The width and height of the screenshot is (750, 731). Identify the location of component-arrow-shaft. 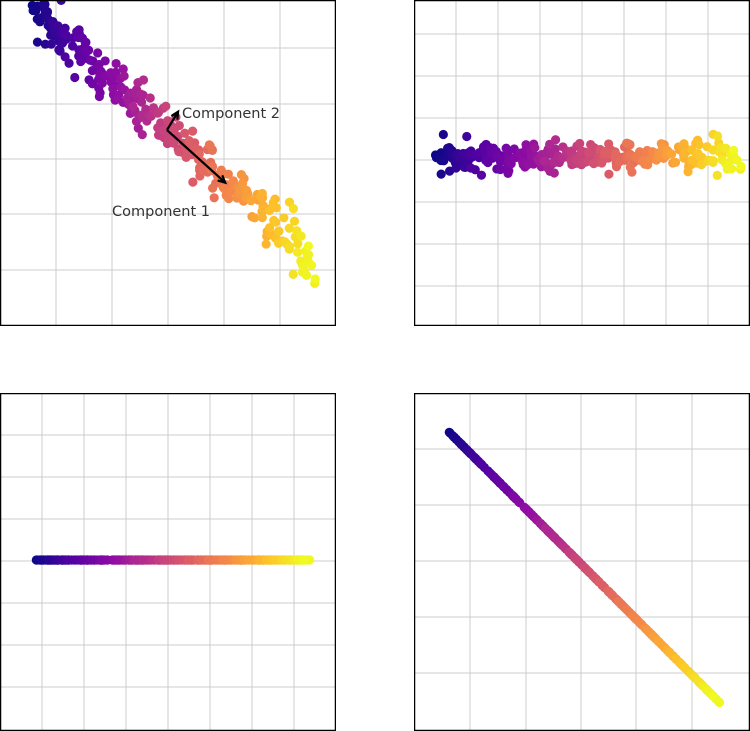
(173, 121).